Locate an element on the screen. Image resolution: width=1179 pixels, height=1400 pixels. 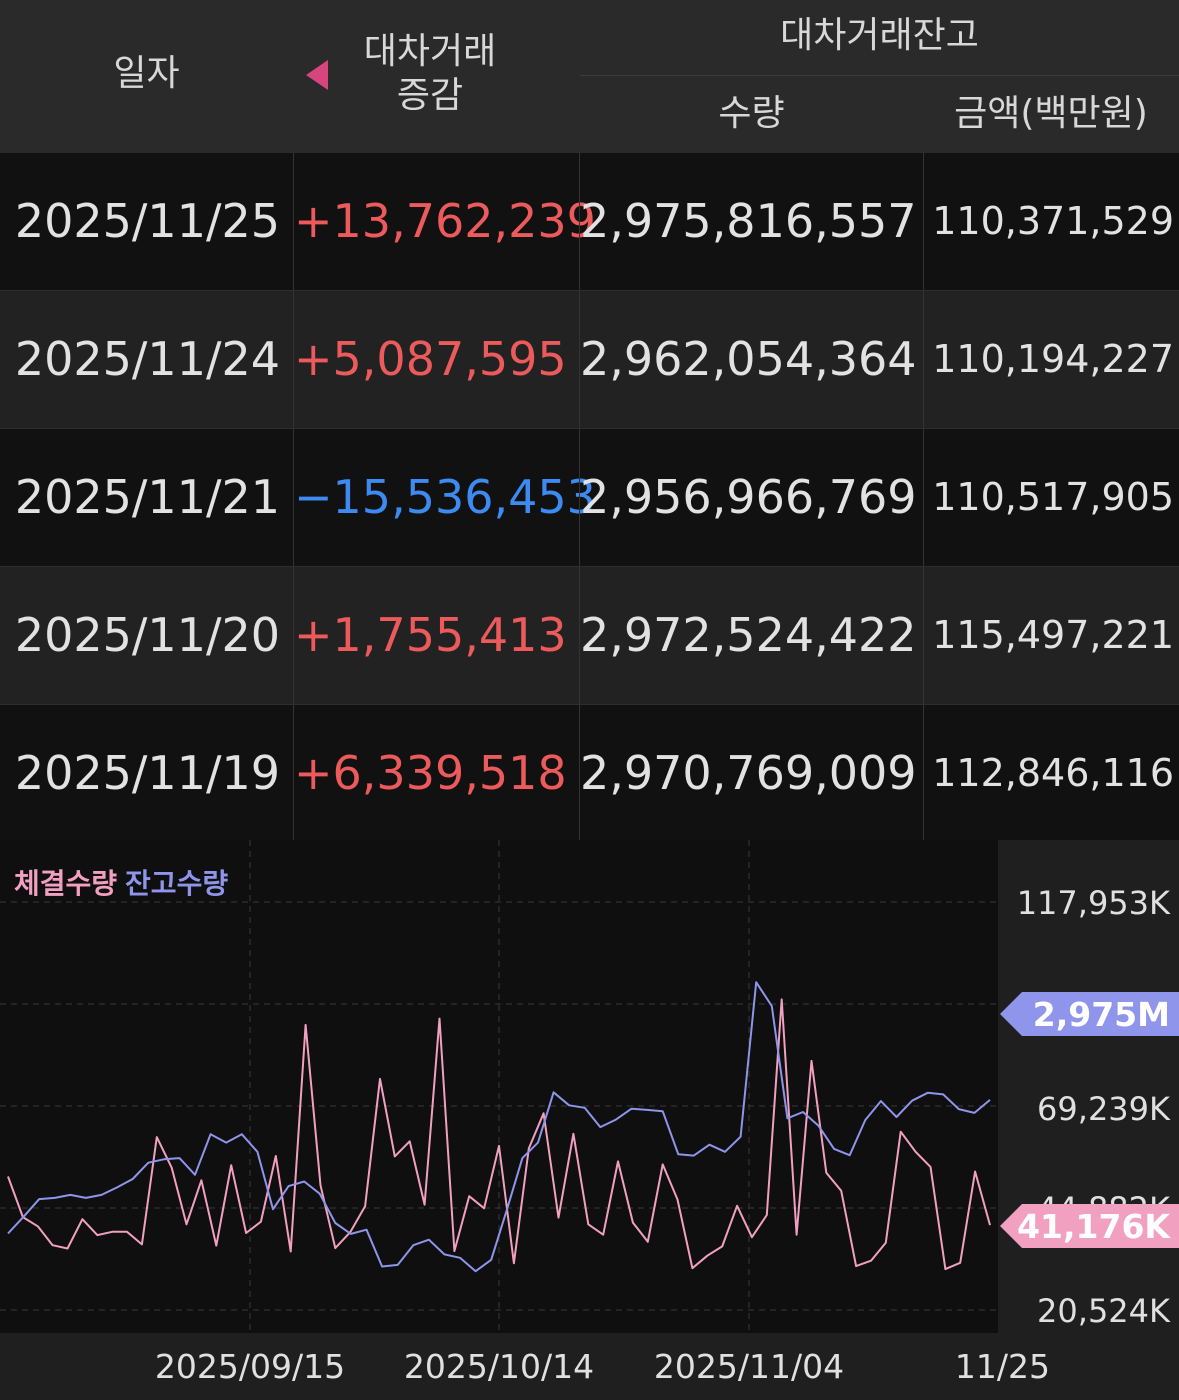
x-tick-label: 2025/10/14 is located at coordinates (499, 1366).